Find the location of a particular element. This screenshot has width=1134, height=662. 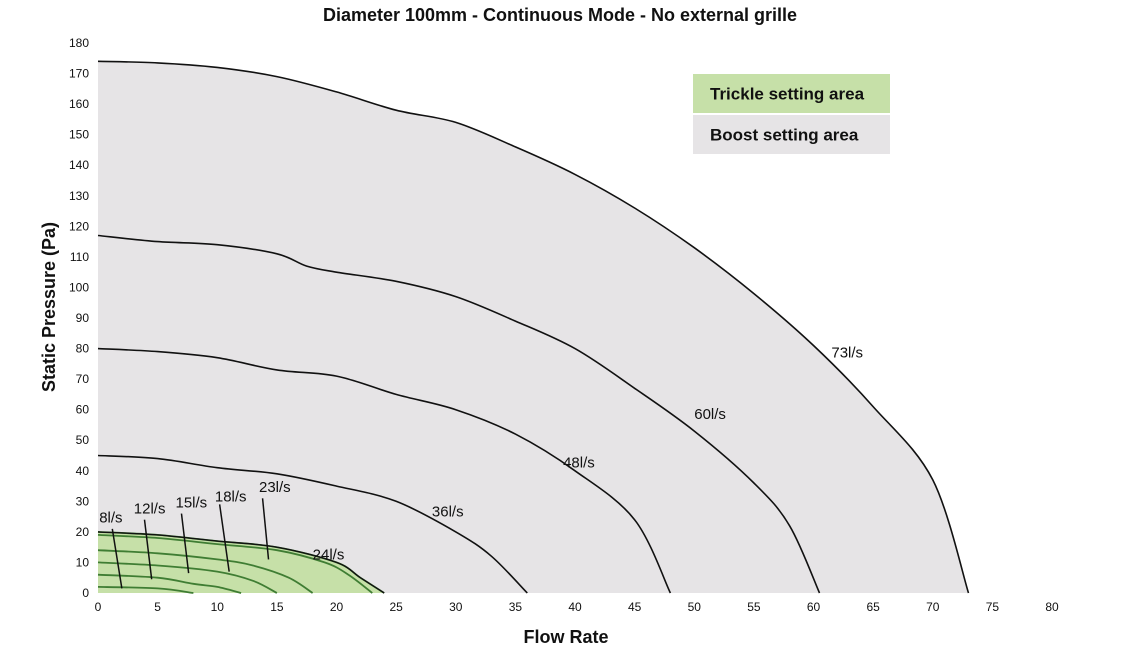

y-tick-160: 160 is located at coordinates (79, 104).